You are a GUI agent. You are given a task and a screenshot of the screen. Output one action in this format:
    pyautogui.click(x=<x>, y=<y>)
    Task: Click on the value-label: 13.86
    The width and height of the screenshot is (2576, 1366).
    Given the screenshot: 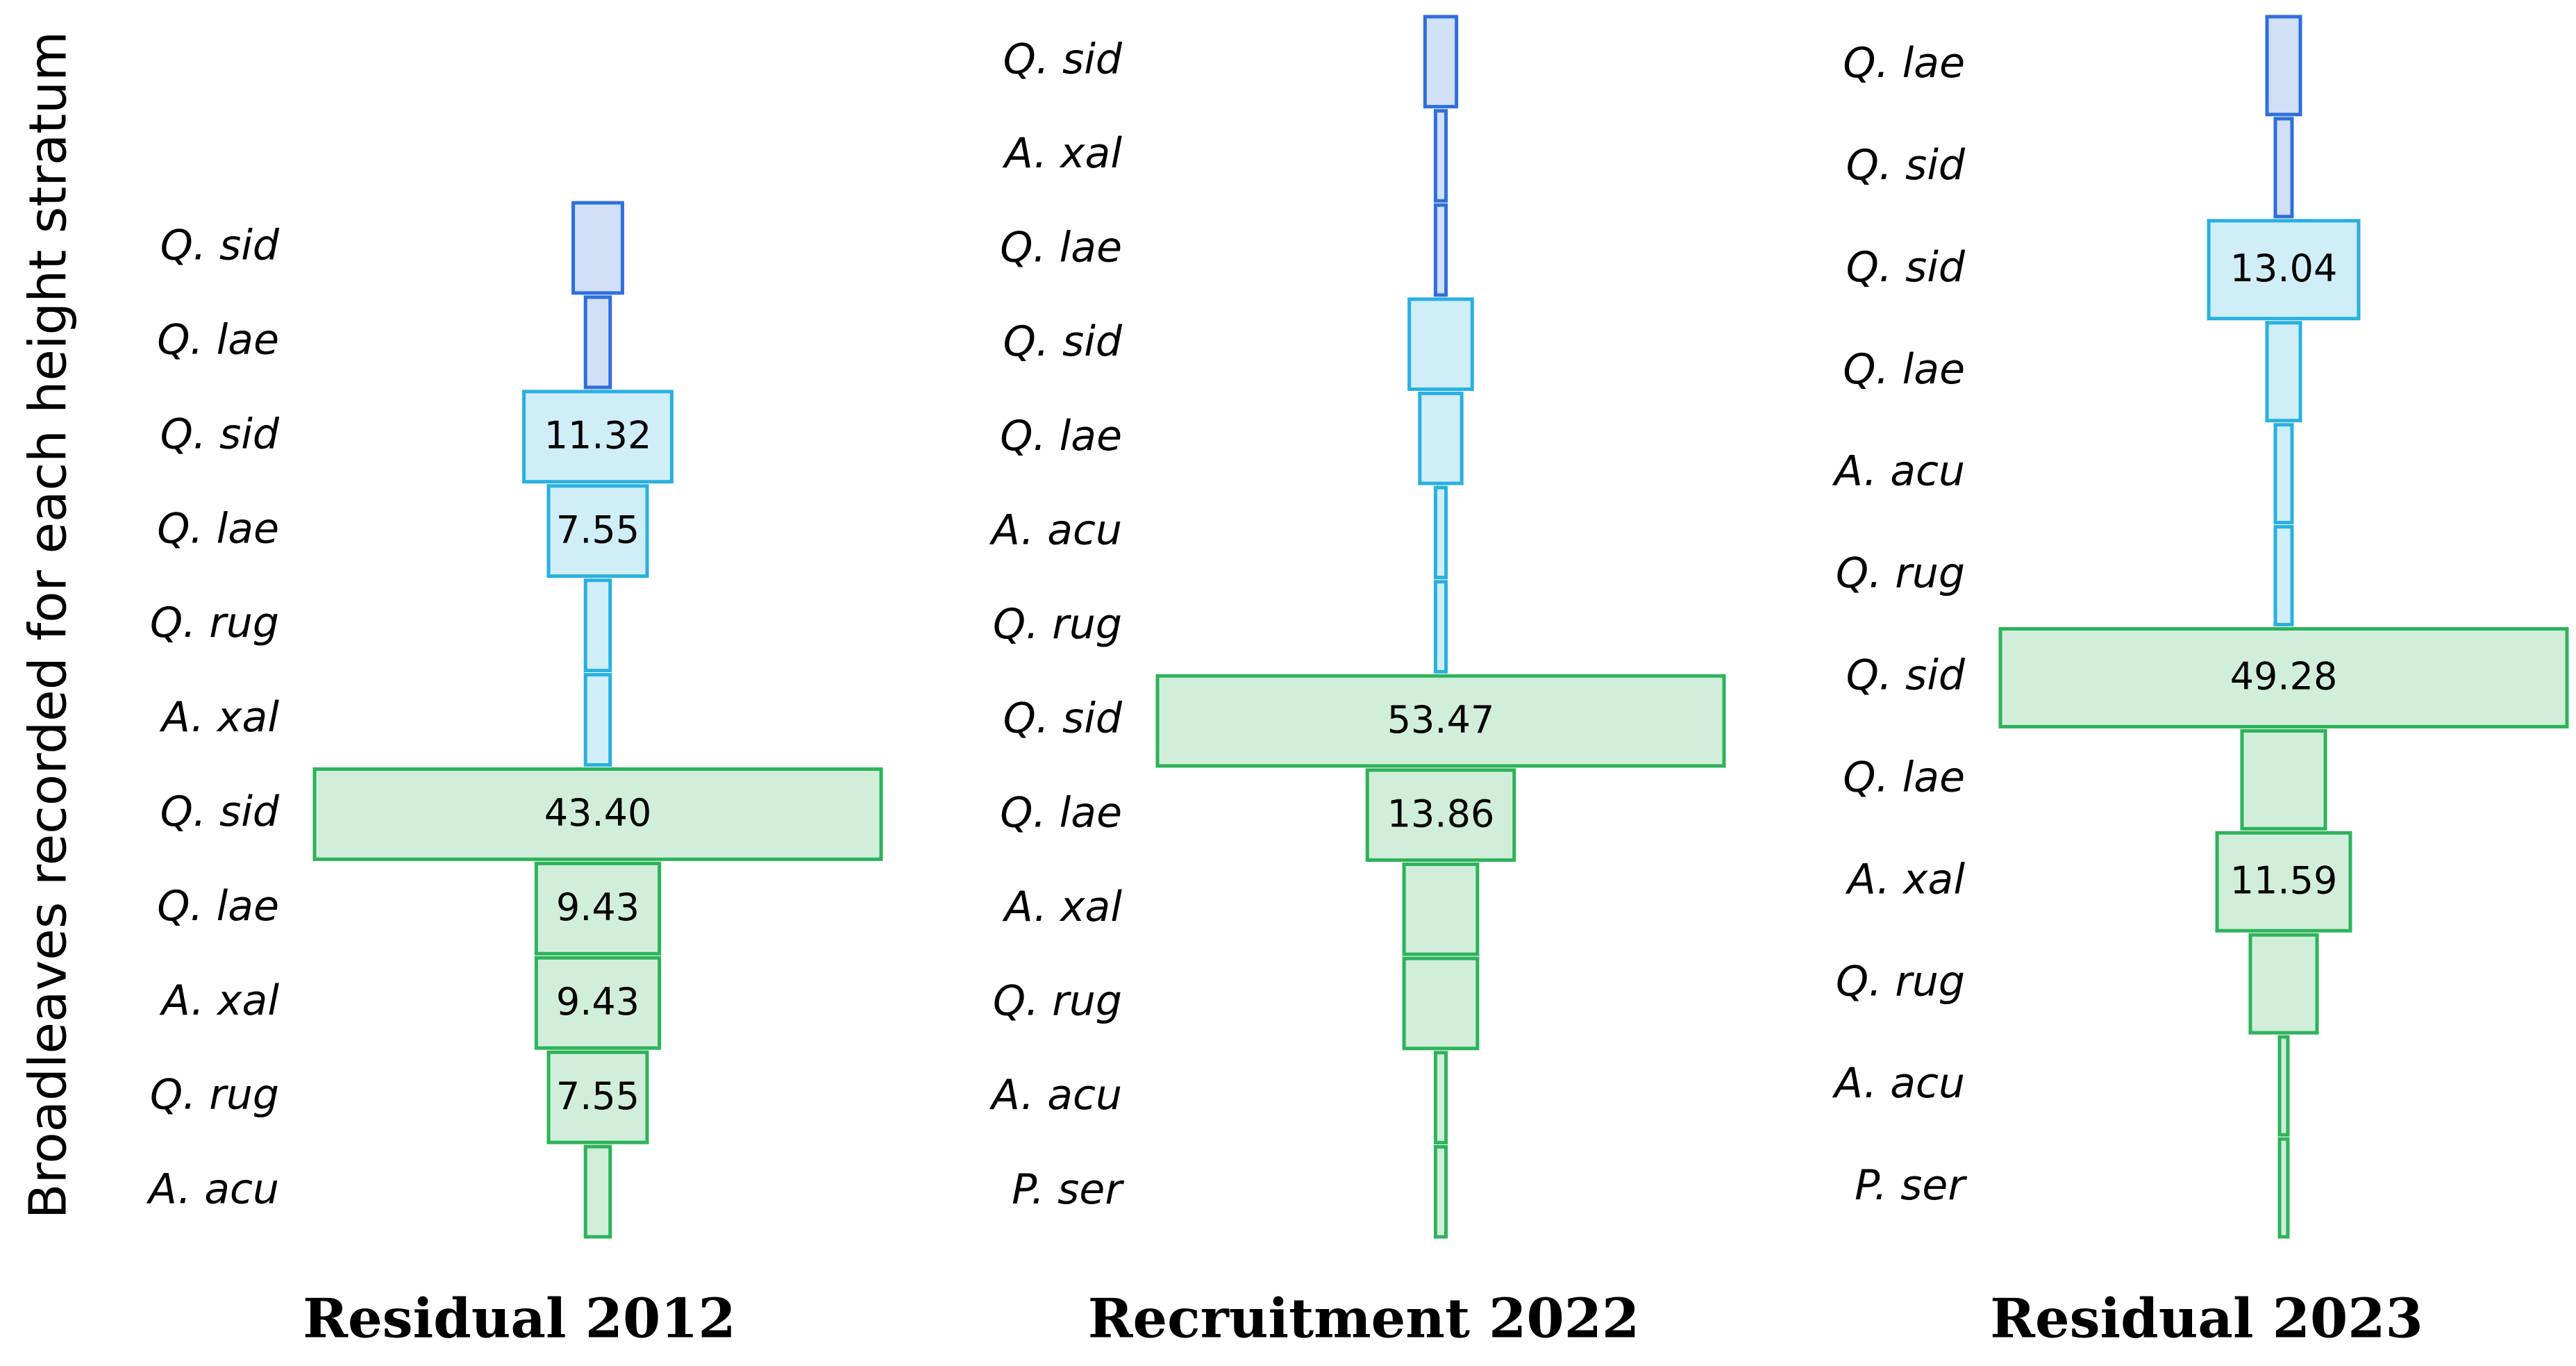 What is the action you would take?
    pyautogui.click(x=1441, y=814)
    